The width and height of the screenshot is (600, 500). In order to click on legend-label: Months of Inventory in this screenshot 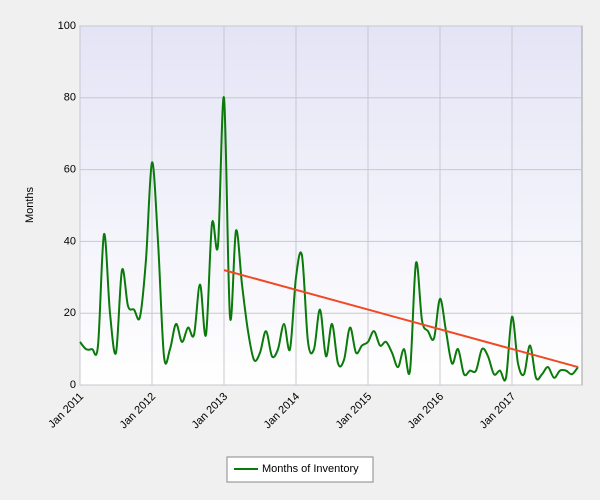, I will do `click(310, 469)`.